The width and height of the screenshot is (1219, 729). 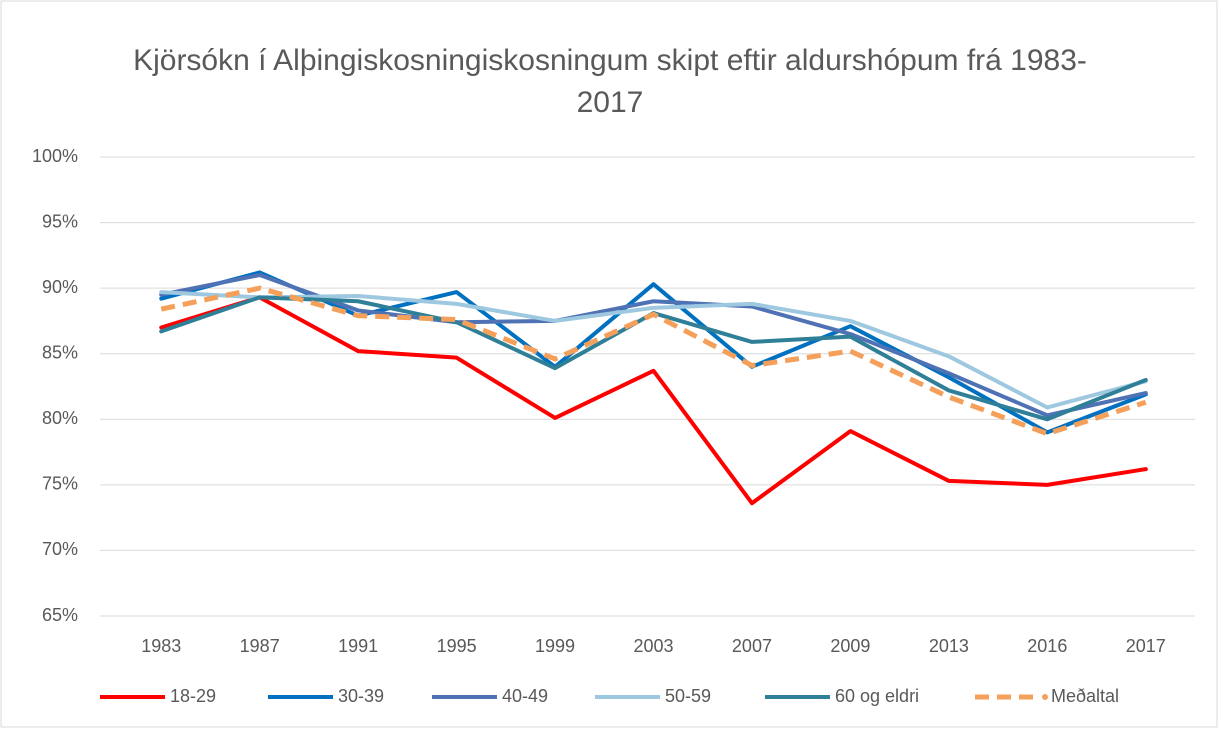 I want to click on legend-label: 60 og eldri, so click(x=877, y=696).